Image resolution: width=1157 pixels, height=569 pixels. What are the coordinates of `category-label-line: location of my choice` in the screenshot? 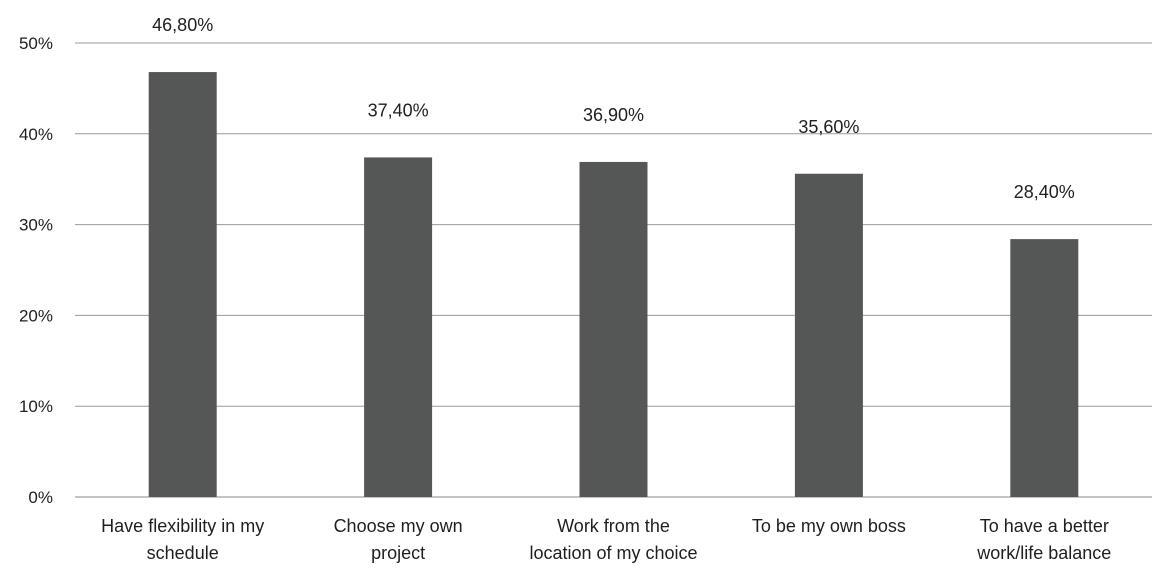 It's located at (613, 553).